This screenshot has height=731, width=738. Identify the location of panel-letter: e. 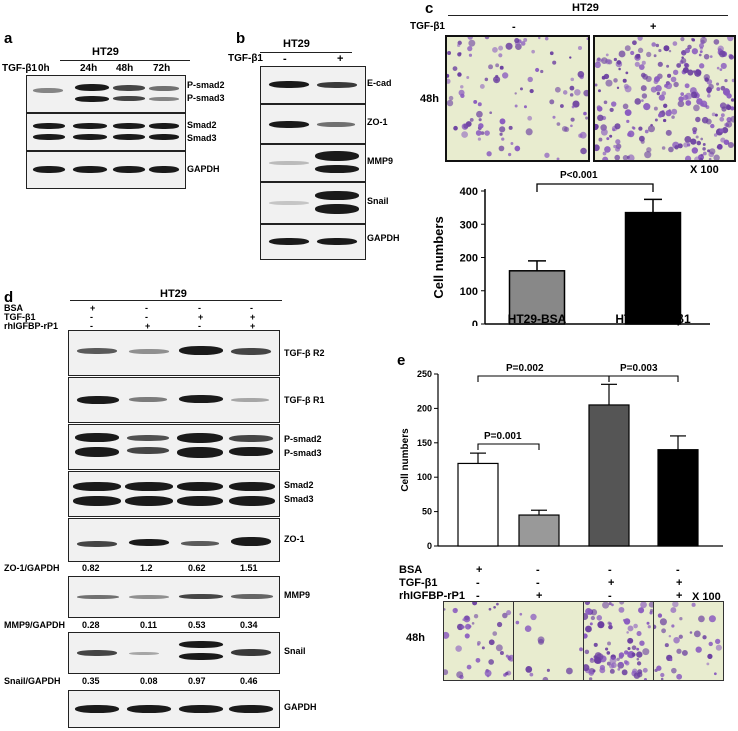
(401, 360).